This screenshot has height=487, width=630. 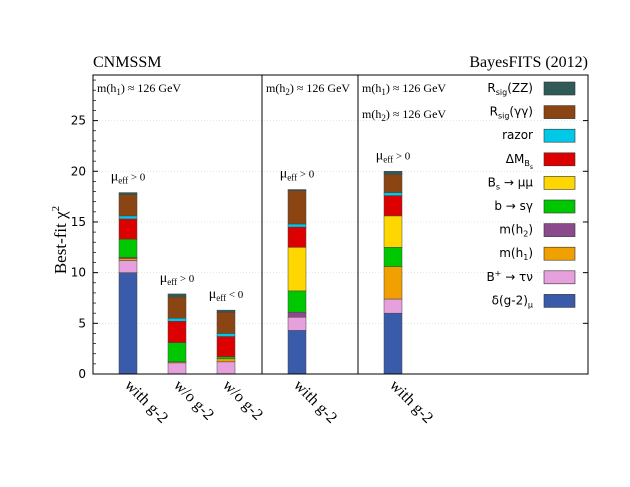 What do you see at coordinates (82, 323) in the screenshot?
I see `y-tick-label: 5` at bounding box center [82, 323].